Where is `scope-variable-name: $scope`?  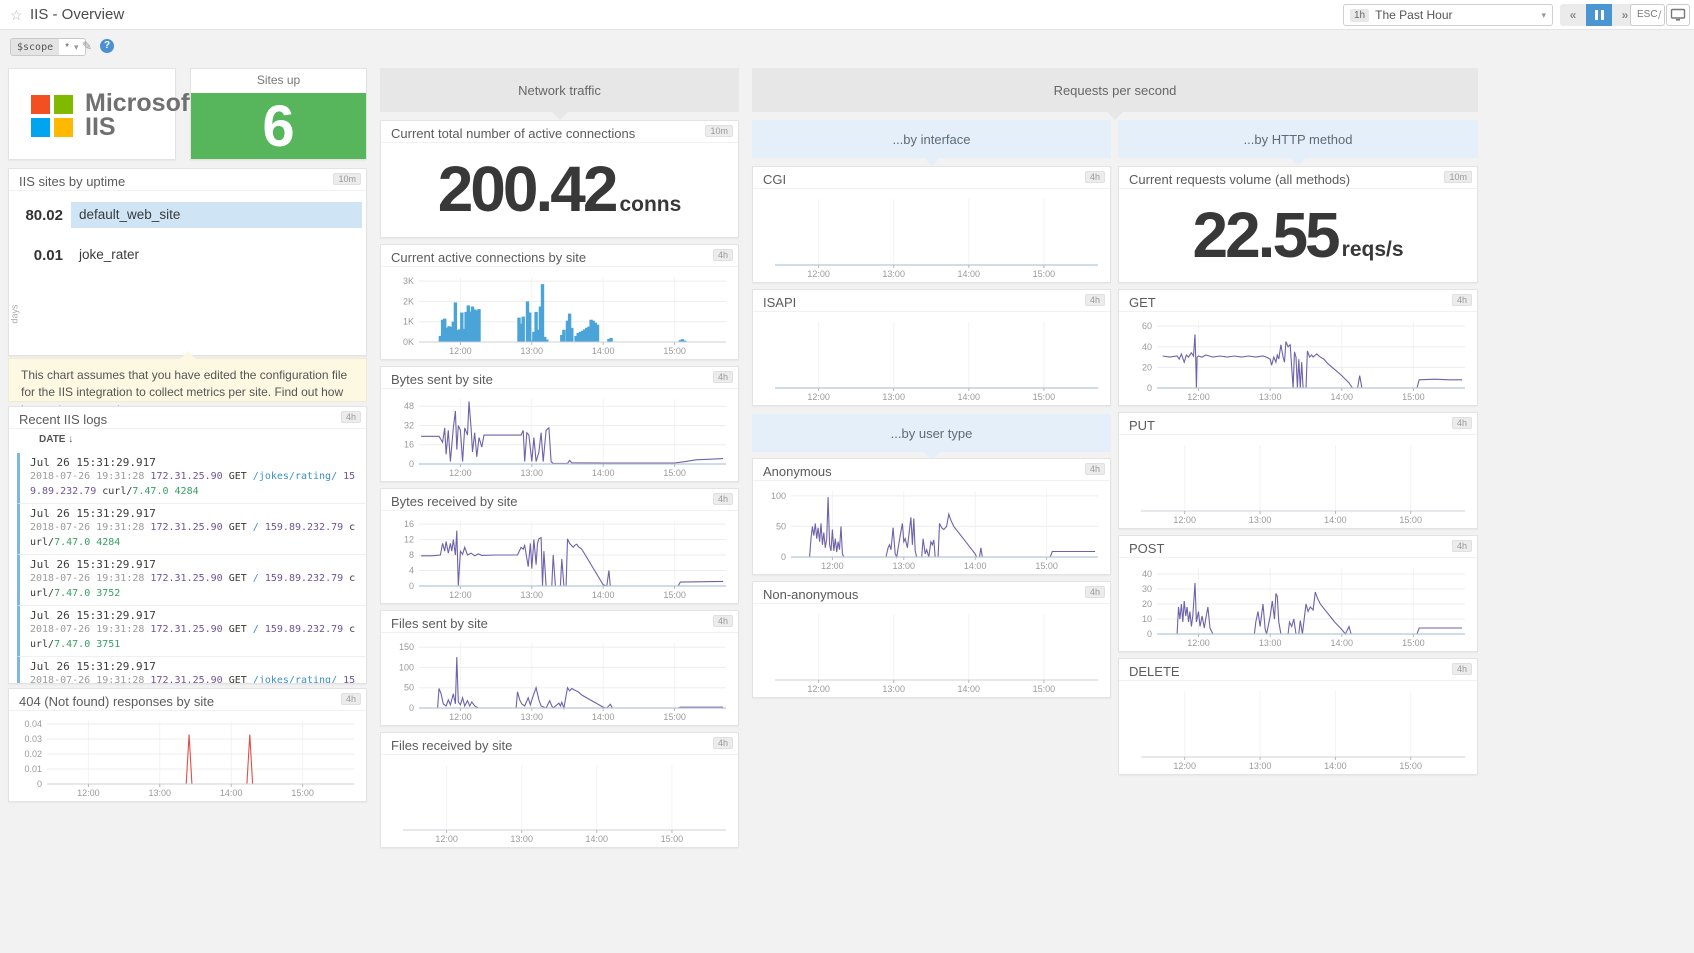 scope-variable-name: $scope is located at coordinates (35, 47).